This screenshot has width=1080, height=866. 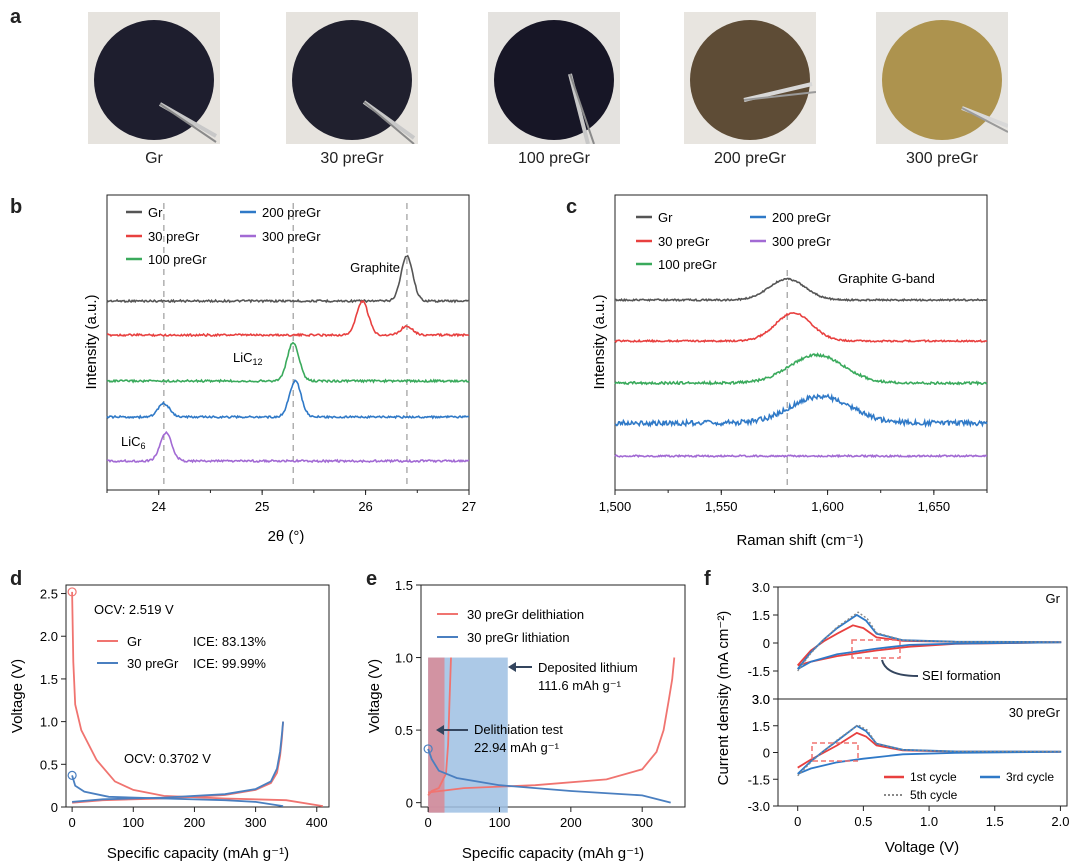 I want to click on x-tick-label: 26, so click(x=365, y=506).